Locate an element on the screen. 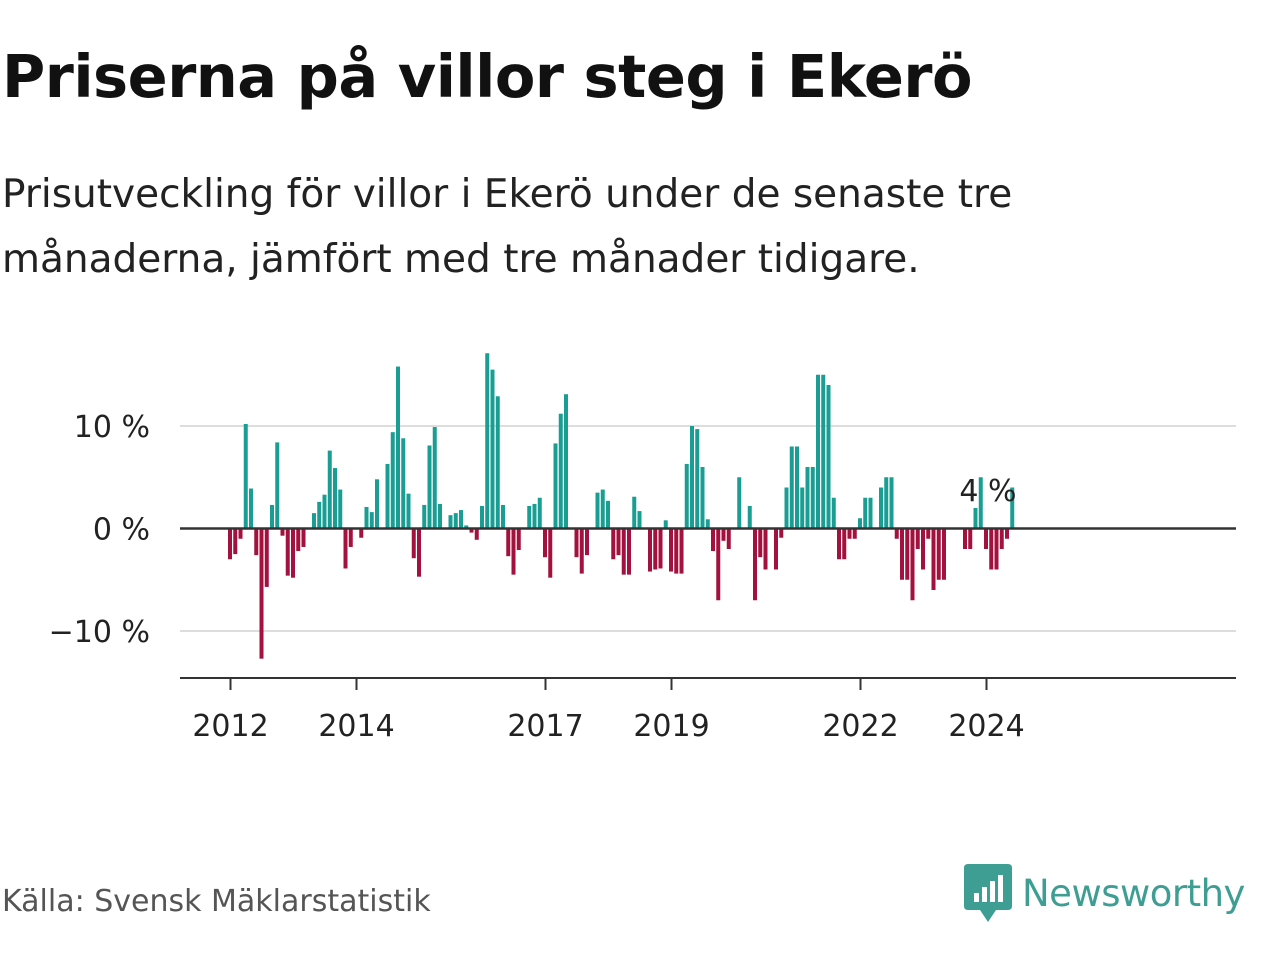  brand-logo: Newsworthy is located at coordinates (1103, 893).